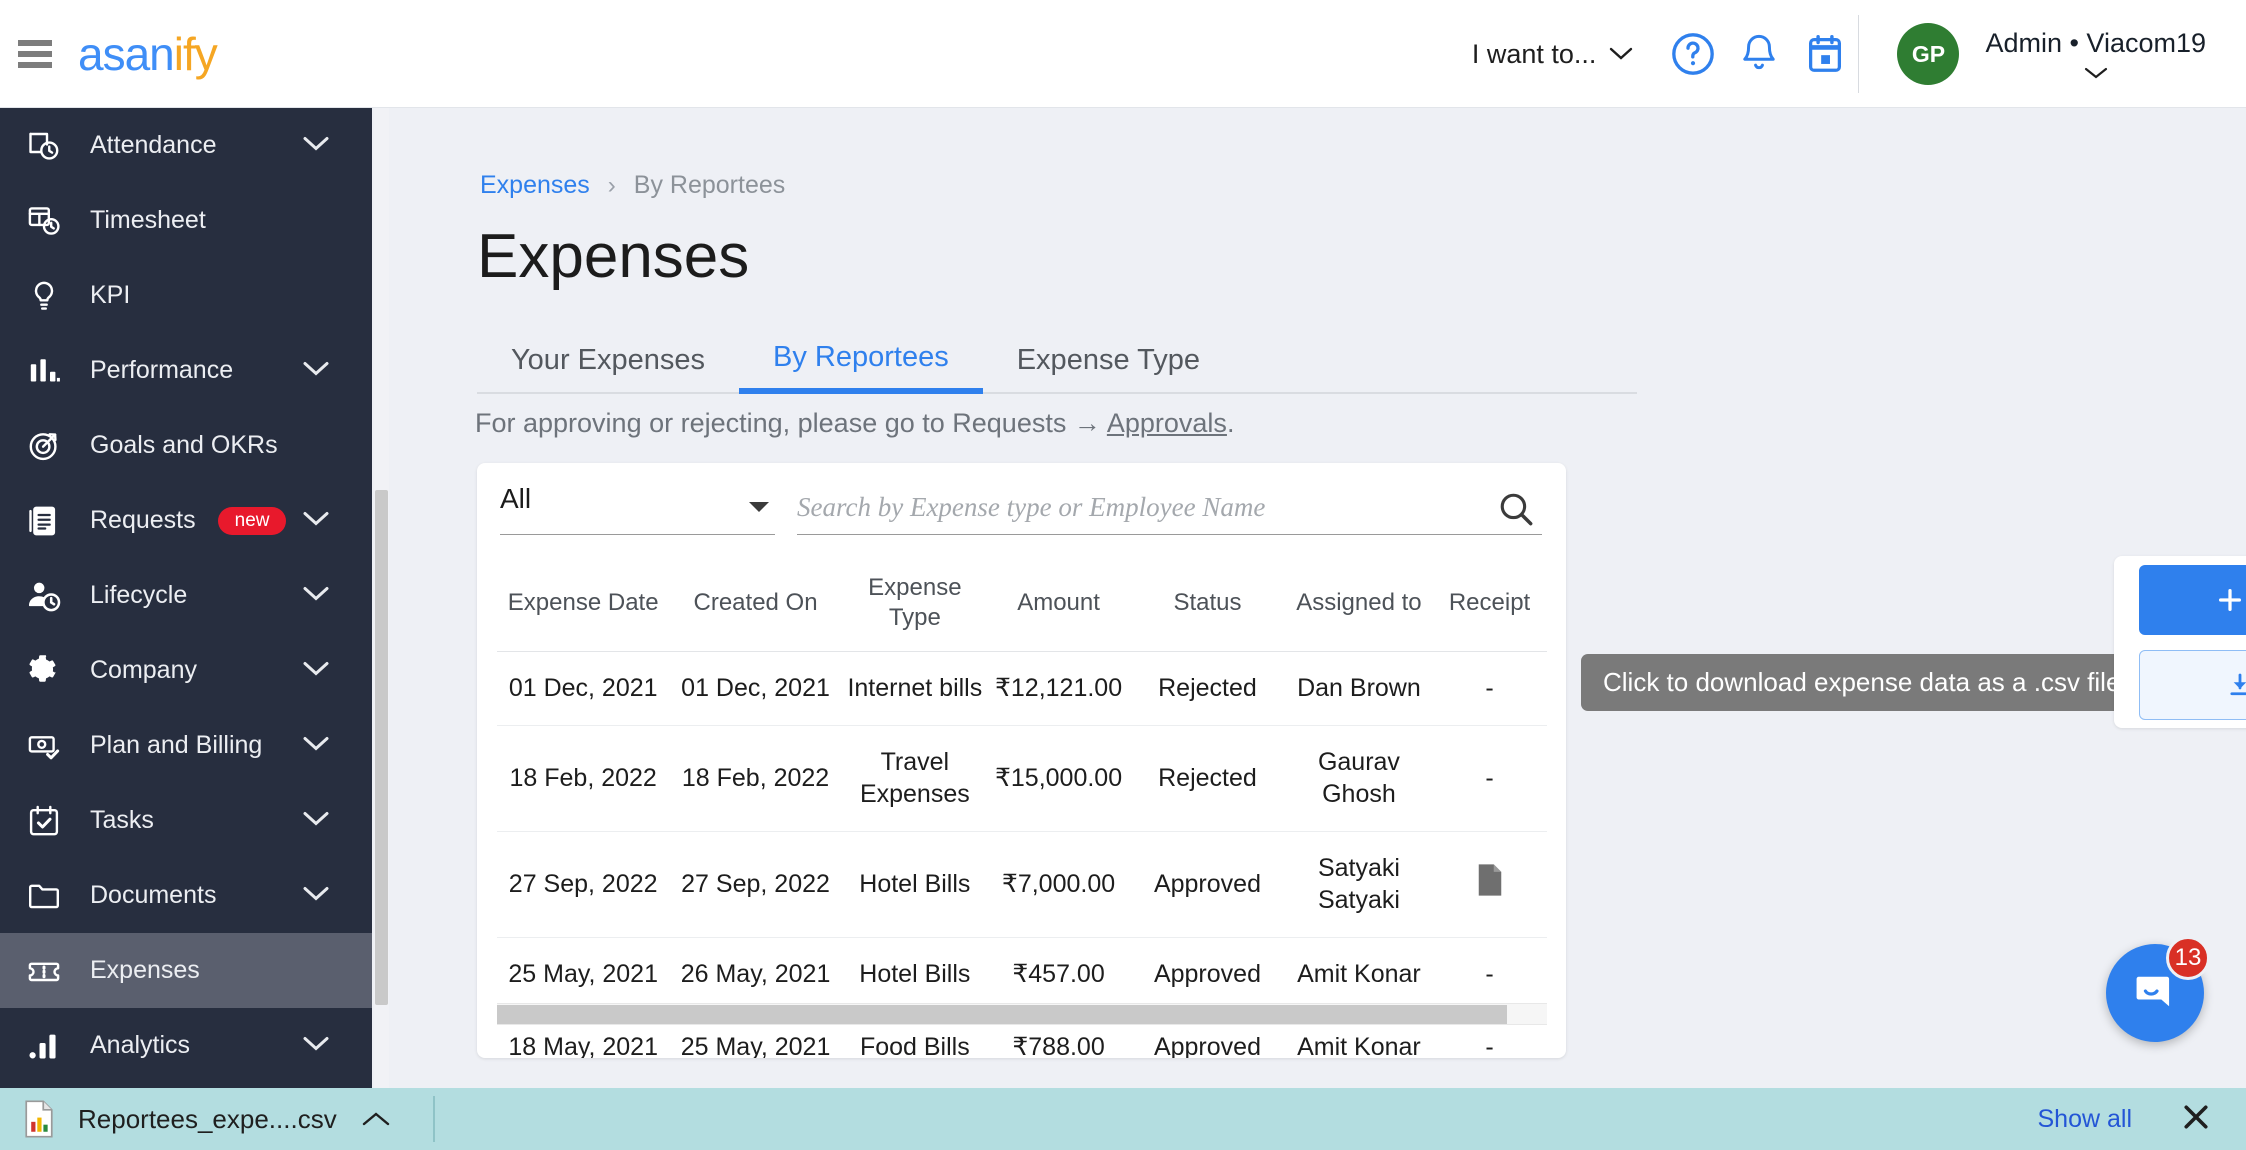 Image resolution: width=2246 pixels, height=1150 pixels. Describe the element at coordinates (2158, 989) in the screenshot. I see `chat-launcher-button: 13` at that location.